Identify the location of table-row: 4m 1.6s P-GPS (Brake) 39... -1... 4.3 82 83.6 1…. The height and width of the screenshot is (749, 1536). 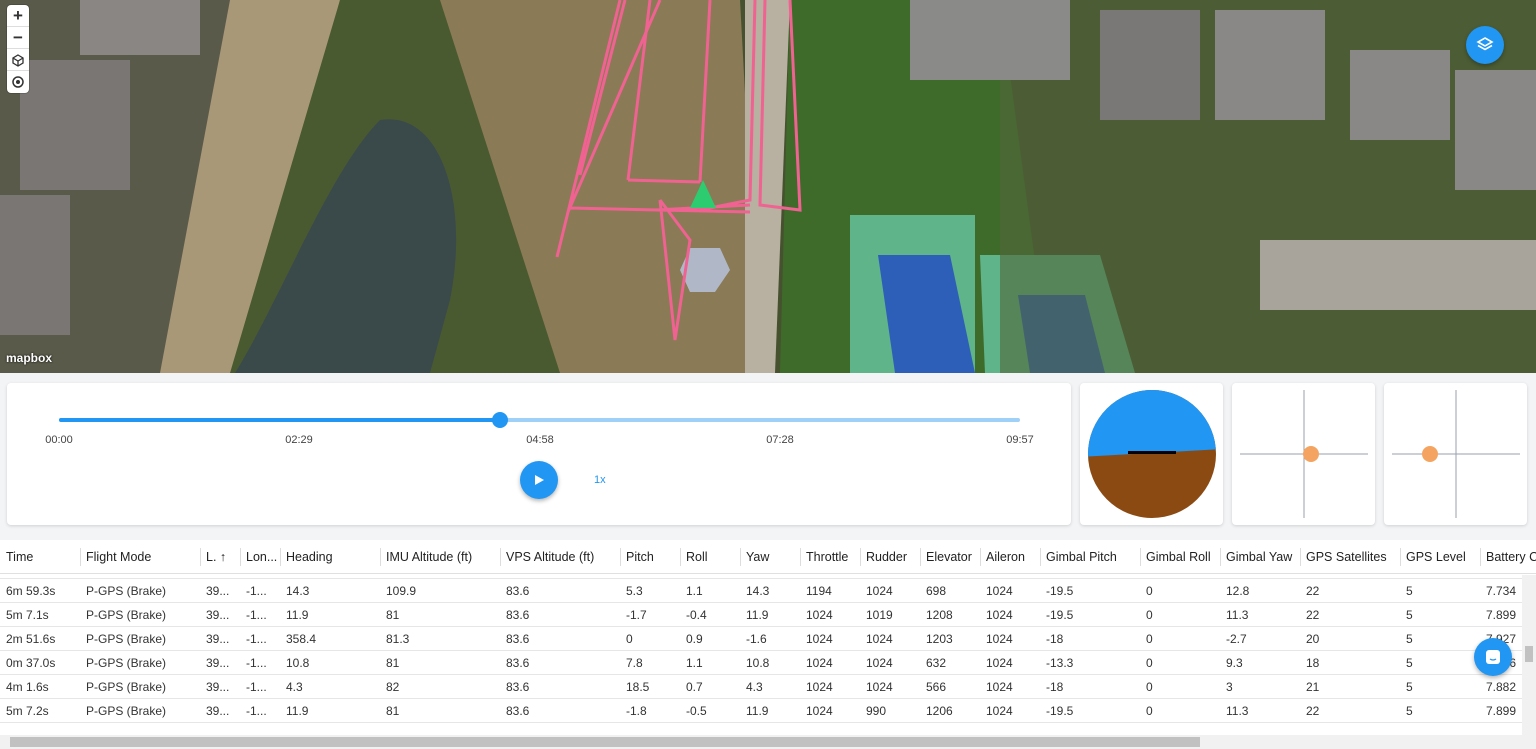
(761, 687).